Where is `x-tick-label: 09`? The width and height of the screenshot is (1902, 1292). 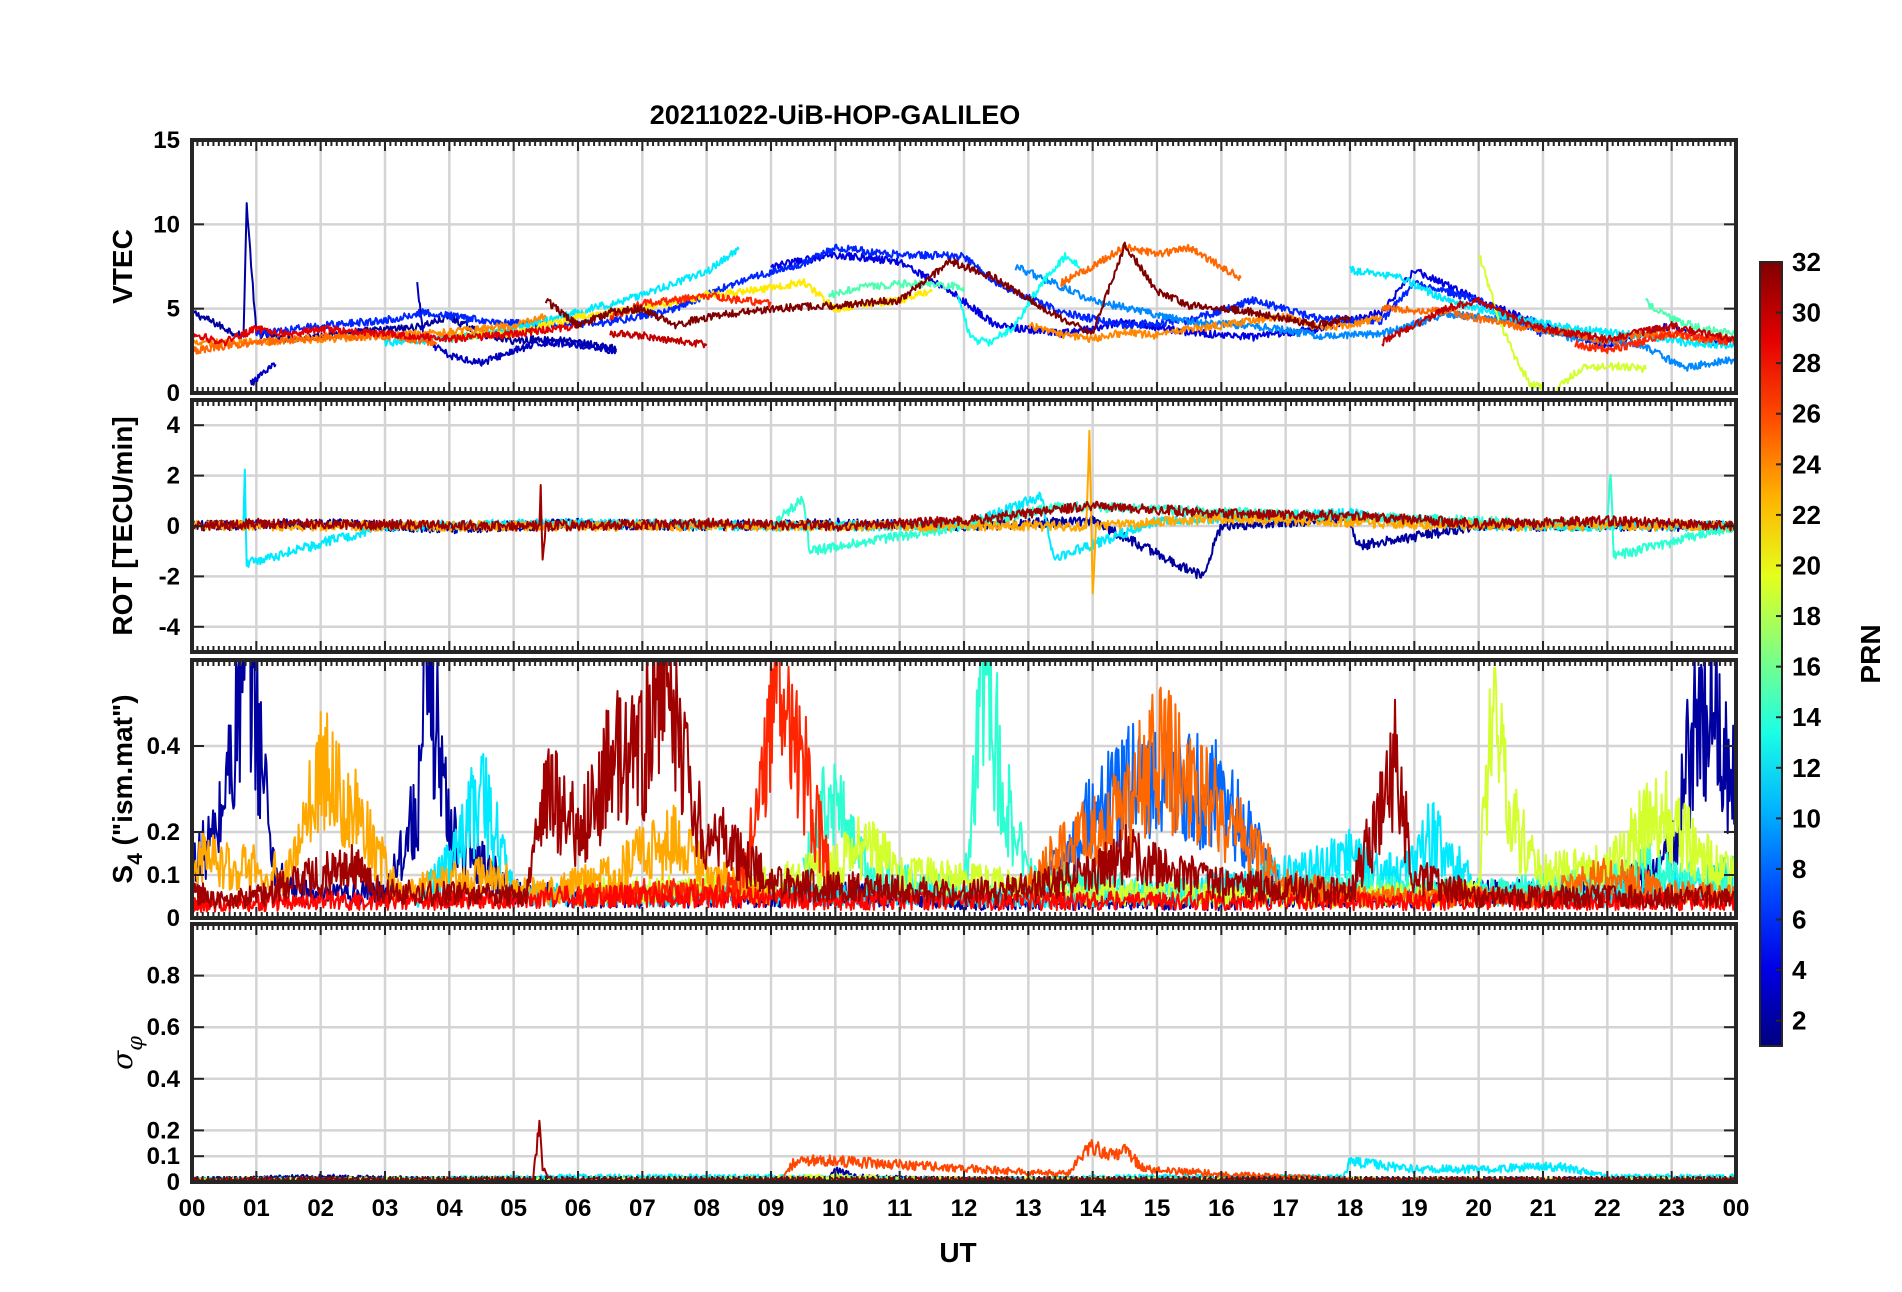 x-tick-label: 09 is located at coordinates (771, 1208).